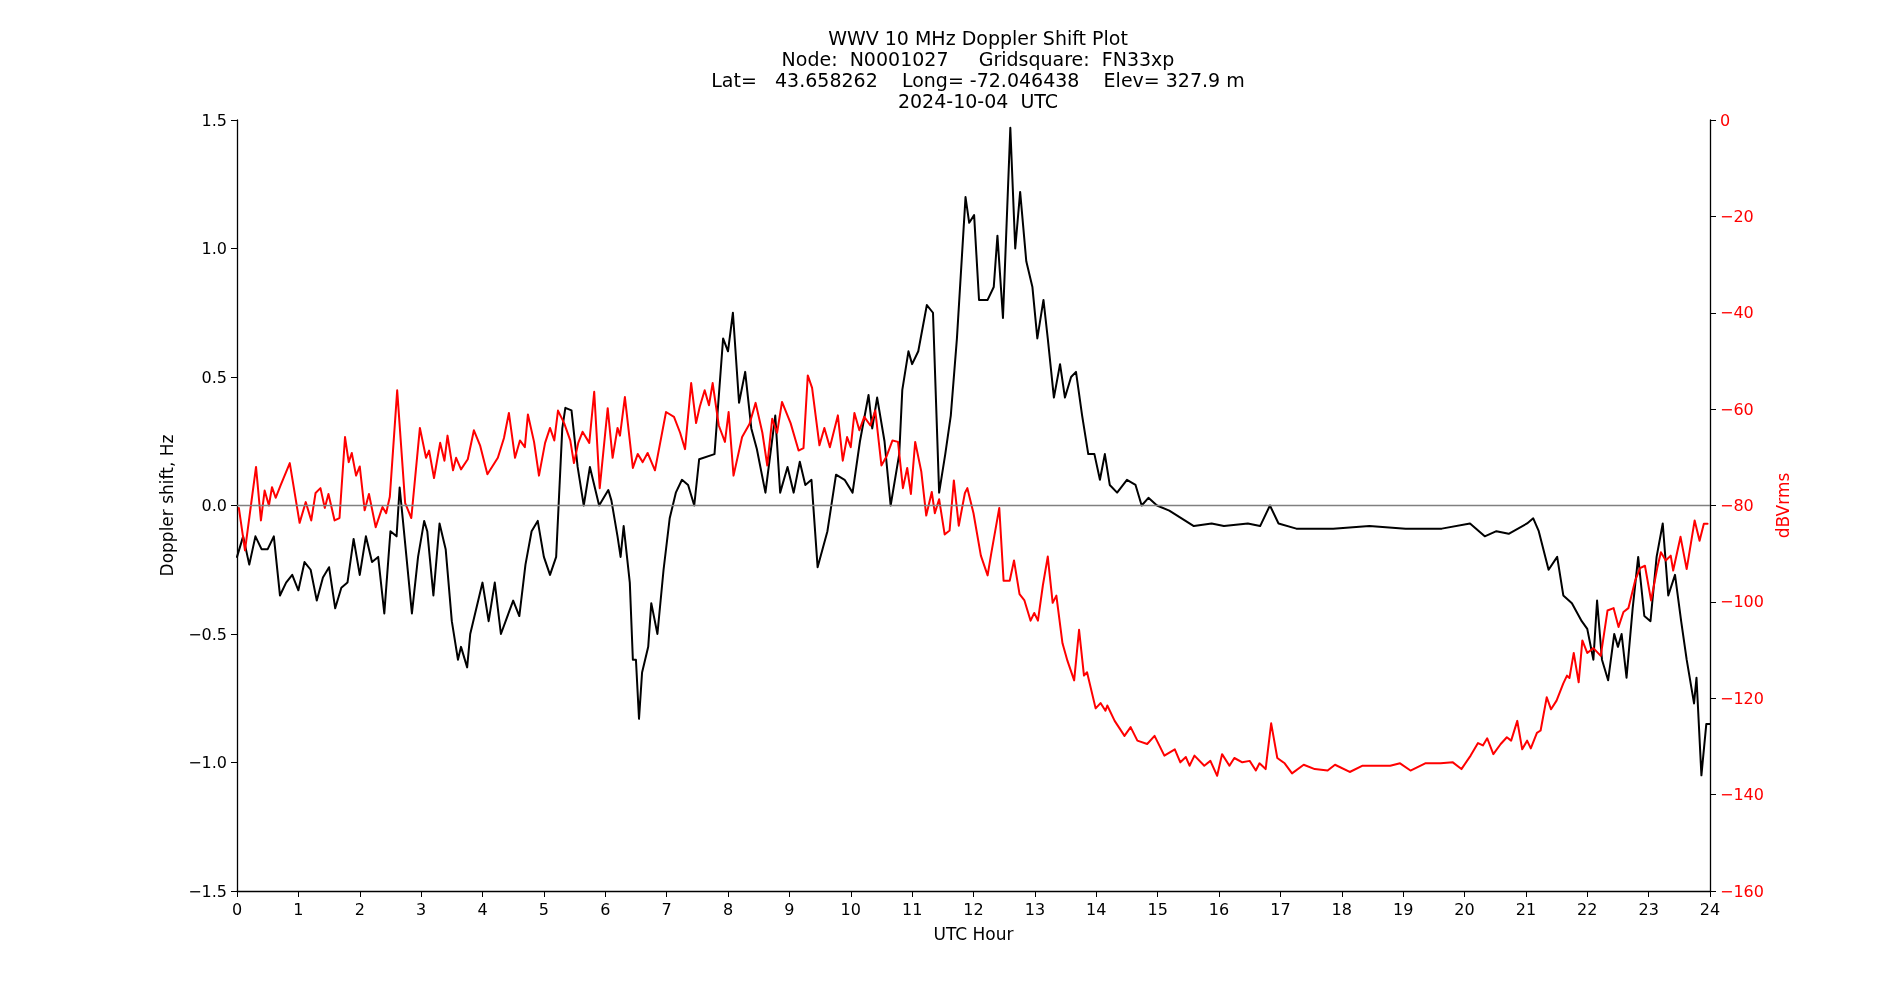 Image resolution: width=1900 pixels, height=1000 pixels. What do you see at coordinates (789, 909) in the screenshot?
I see `x-tick-label: 9` at bounding box center [789, 909].